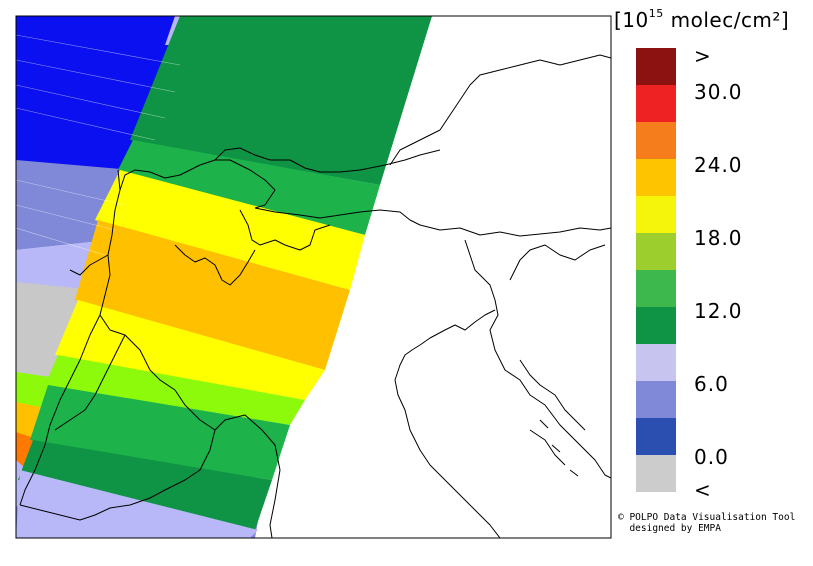 This screenshot has height=566, width=813. I want to click on legend-tick-label: 24.0, so click(718, 165).